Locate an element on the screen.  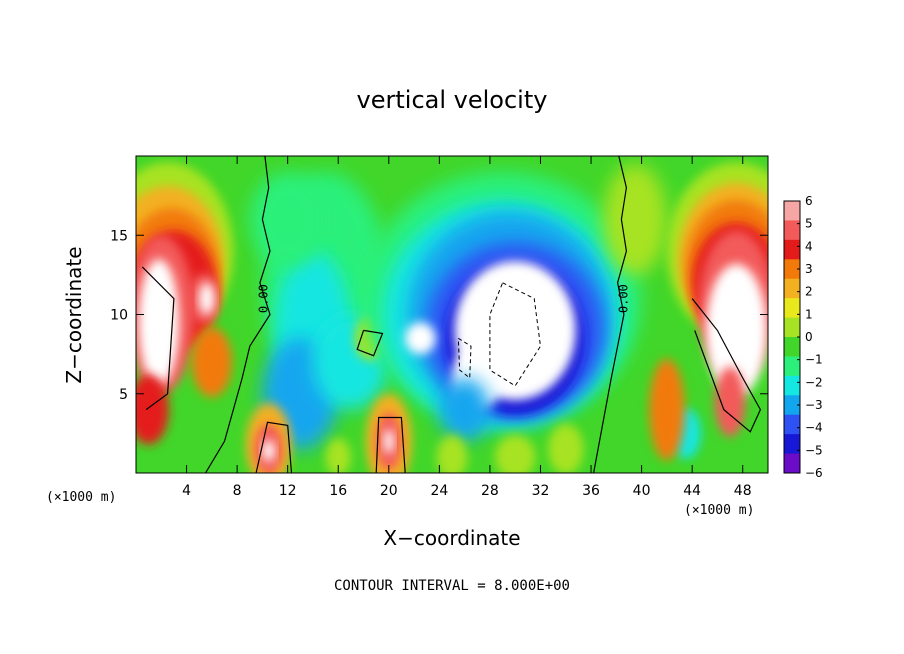
colorbar-label: −3 is located at coordinates (814, 405).